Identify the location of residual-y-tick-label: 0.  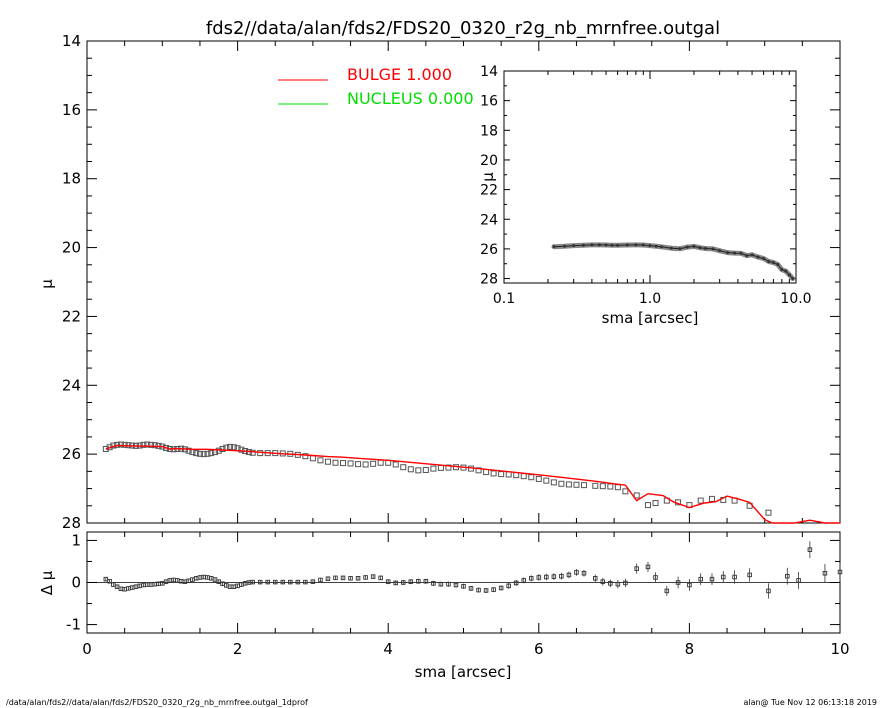
(76, 583).